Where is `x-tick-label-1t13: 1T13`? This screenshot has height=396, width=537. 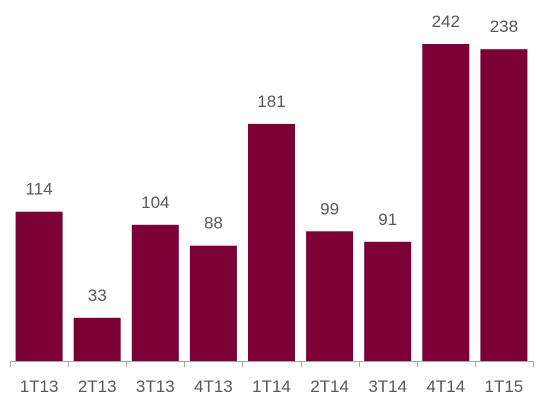 x-tick-label-1t13: 1T13 is located at coordinates (39, 386).